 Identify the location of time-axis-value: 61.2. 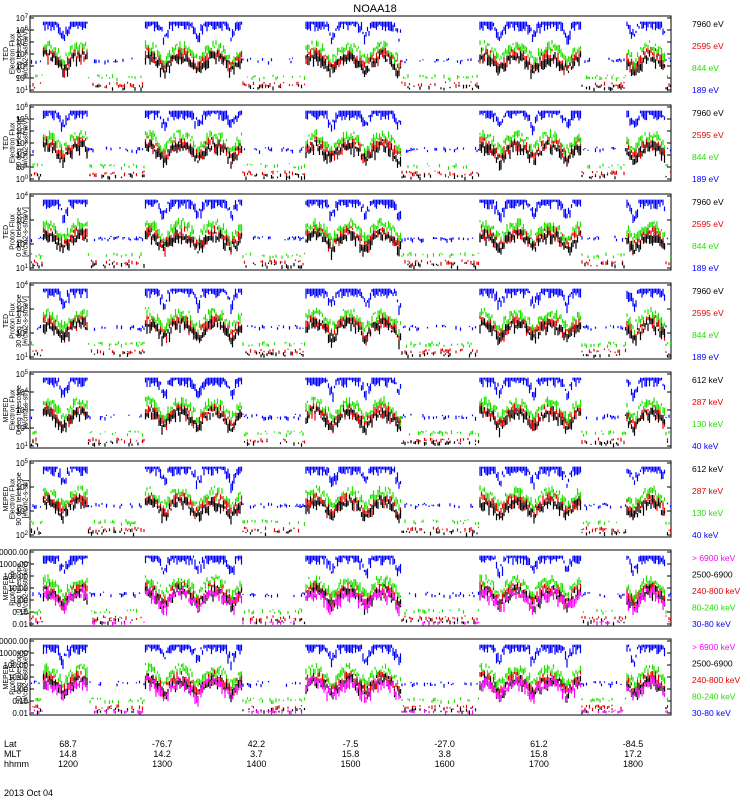
(539, 744).